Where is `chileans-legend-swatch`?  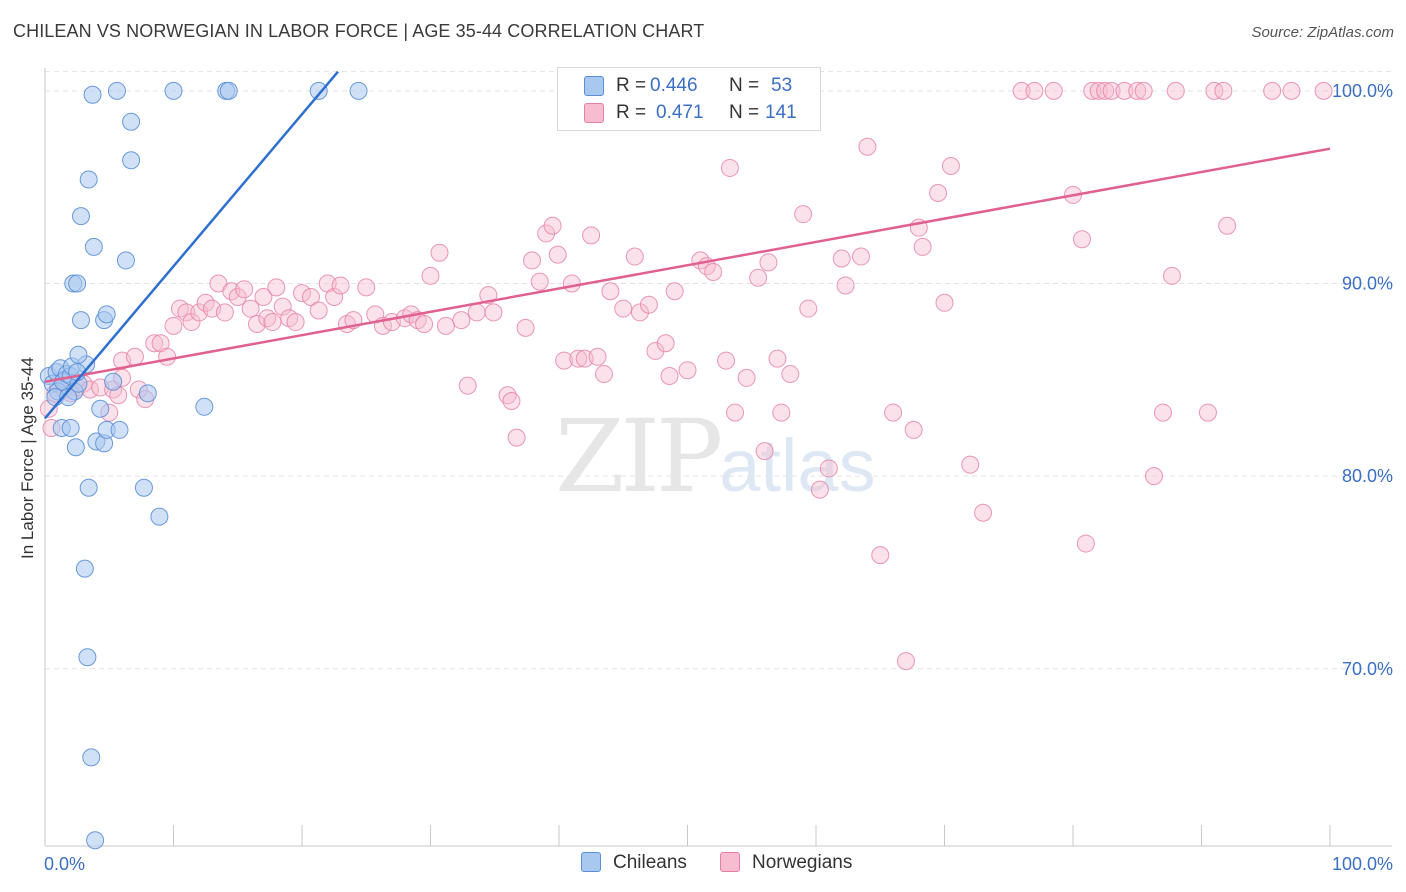
chileans-legend-swatch is located at coordinates (591, 862).